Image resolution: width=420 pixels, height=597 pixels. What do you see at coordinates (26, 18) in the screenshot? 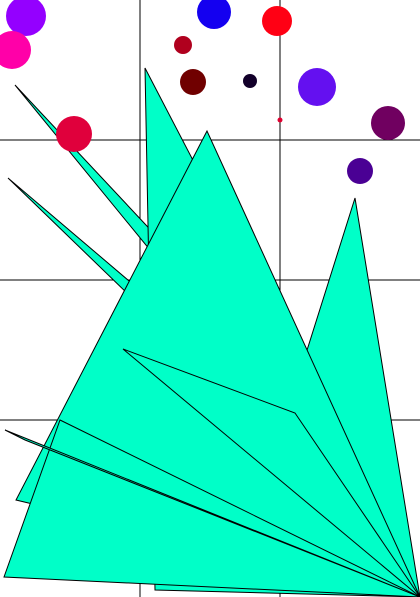
I see `circle-violet-large` at bounding box center [26, 18].